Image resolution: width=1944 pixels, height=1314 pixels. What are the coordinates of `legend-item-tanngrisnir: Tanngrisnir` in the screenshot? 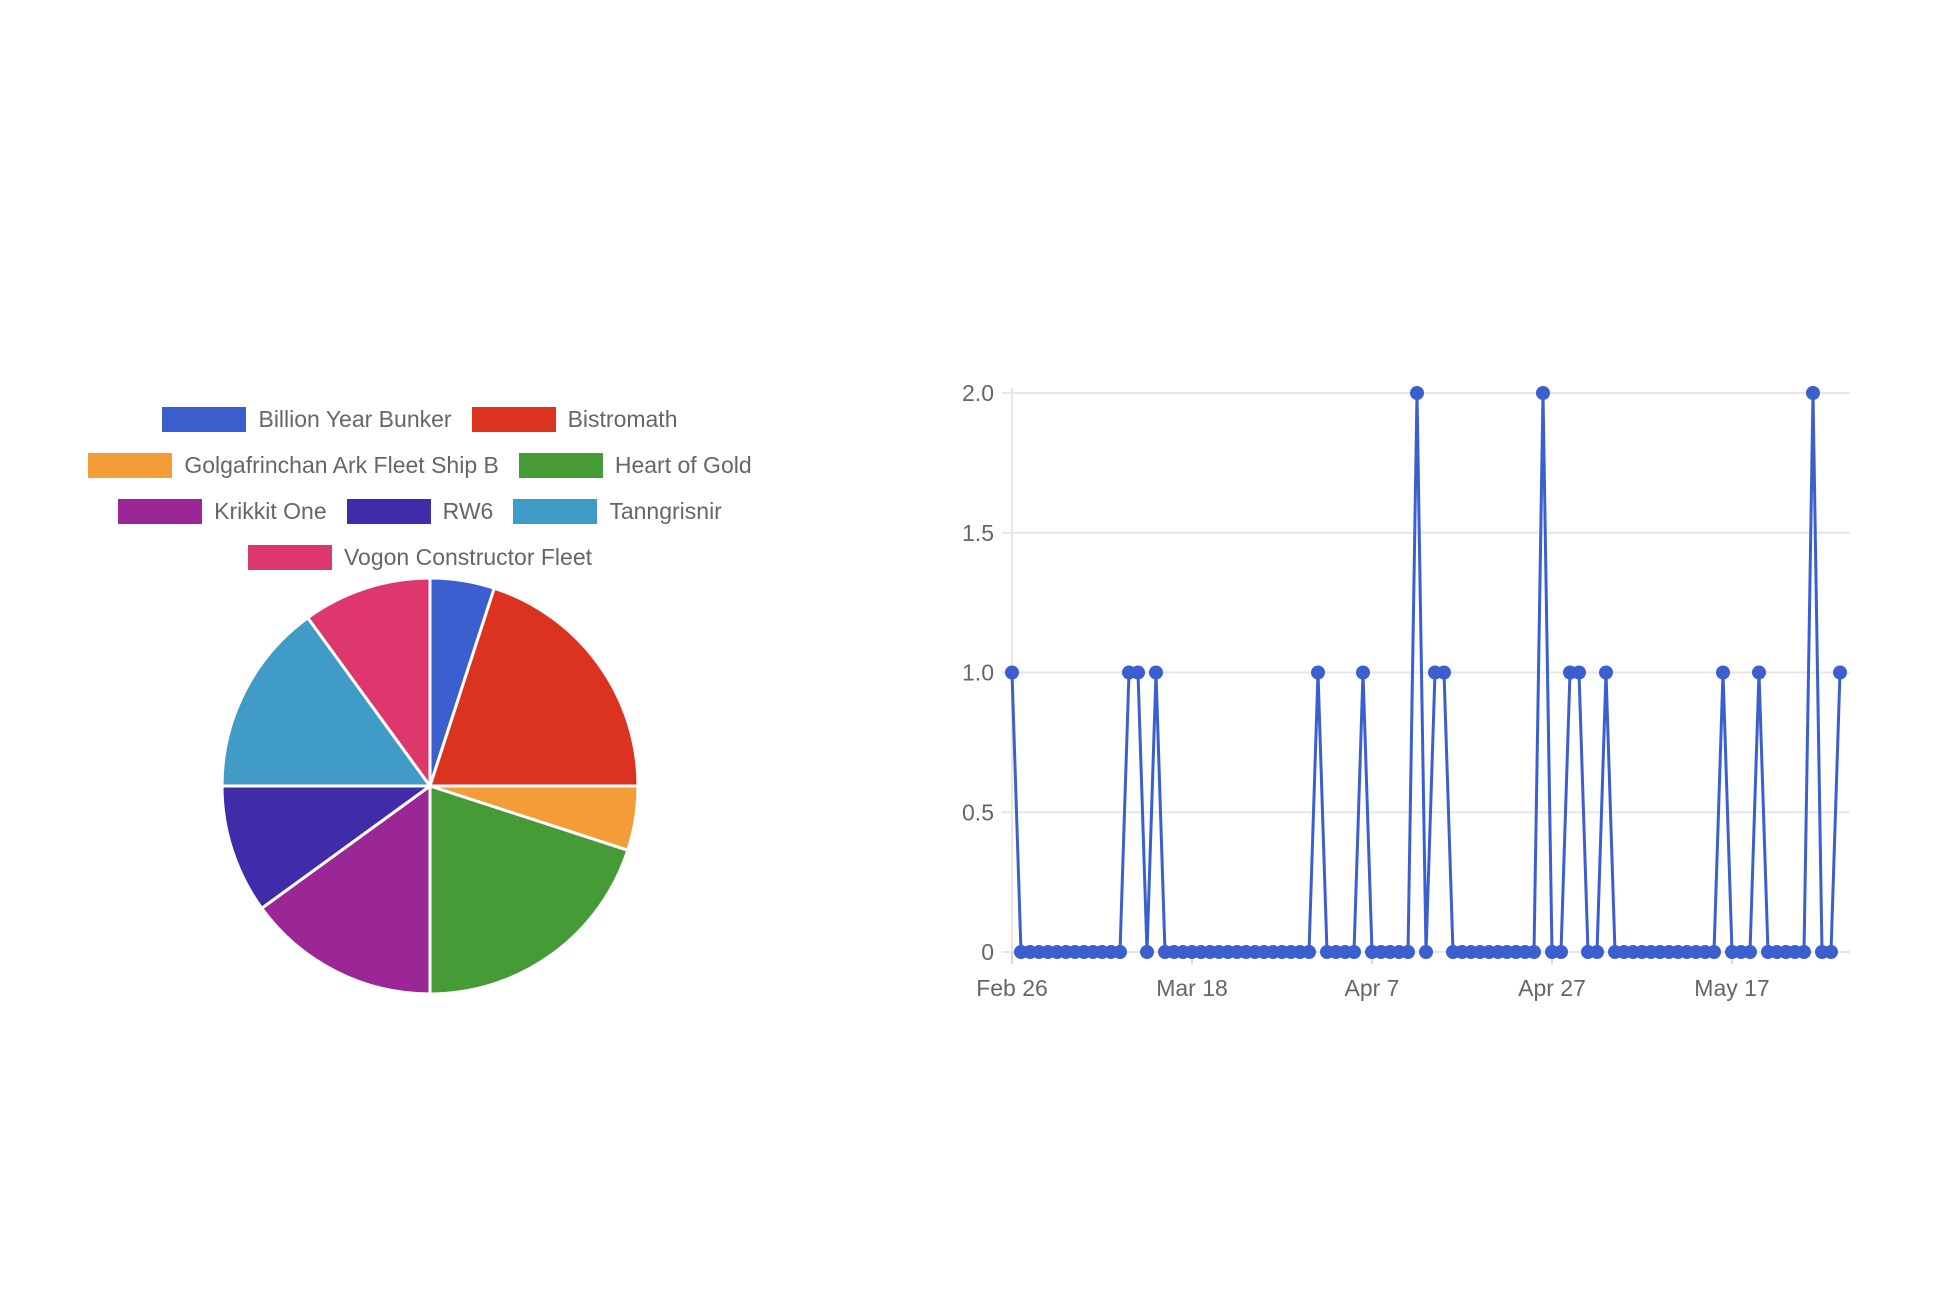 It's located at (617, 511).